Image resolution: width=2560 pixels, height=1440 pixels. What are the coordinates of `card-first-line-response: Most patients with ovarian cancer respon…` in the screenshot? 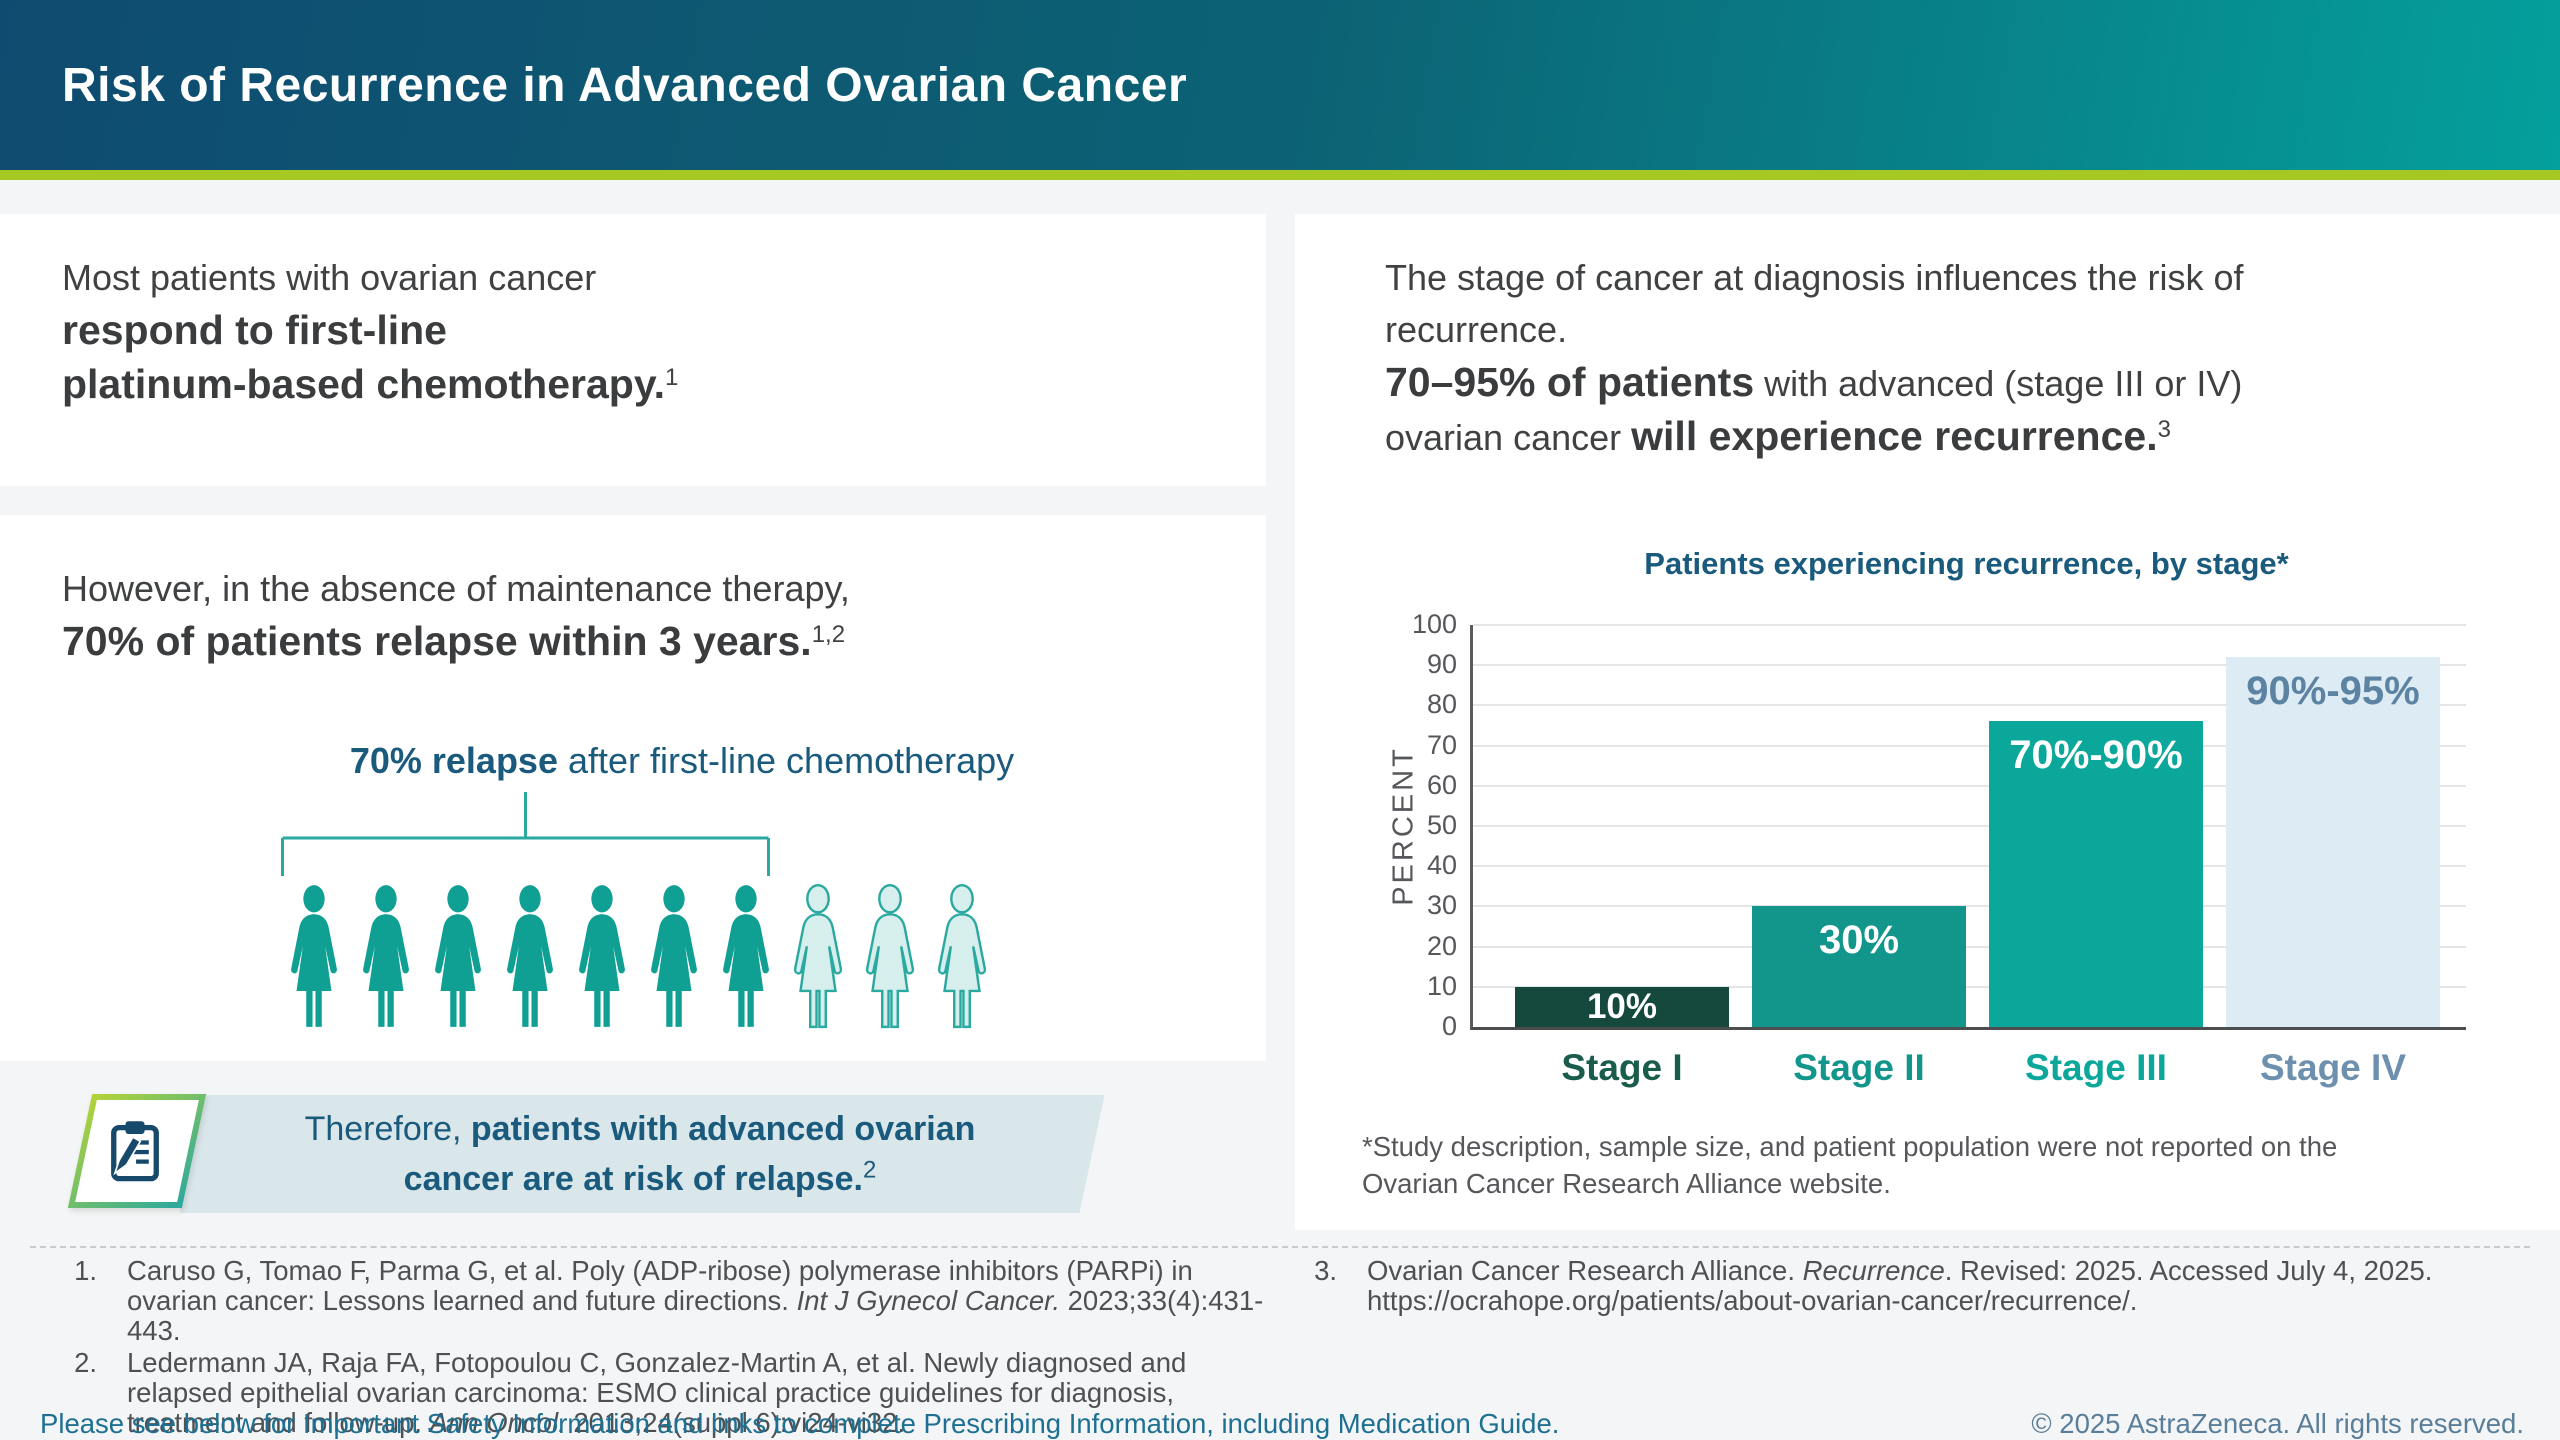 It's located at (633, 350).